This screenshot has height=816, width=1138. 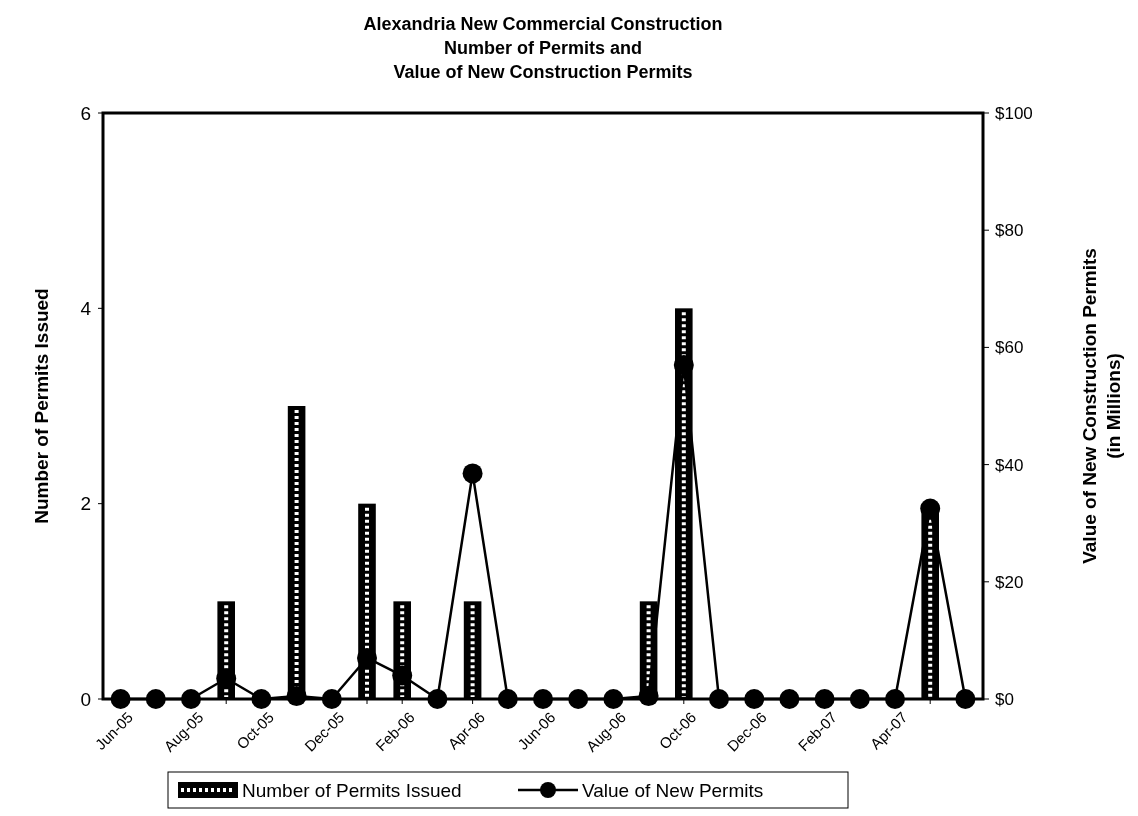 What do you see at coordinates (1009, 231) in the screenshot?
I see `y2-tick-label: $80` at bounding box center [1009, 231].